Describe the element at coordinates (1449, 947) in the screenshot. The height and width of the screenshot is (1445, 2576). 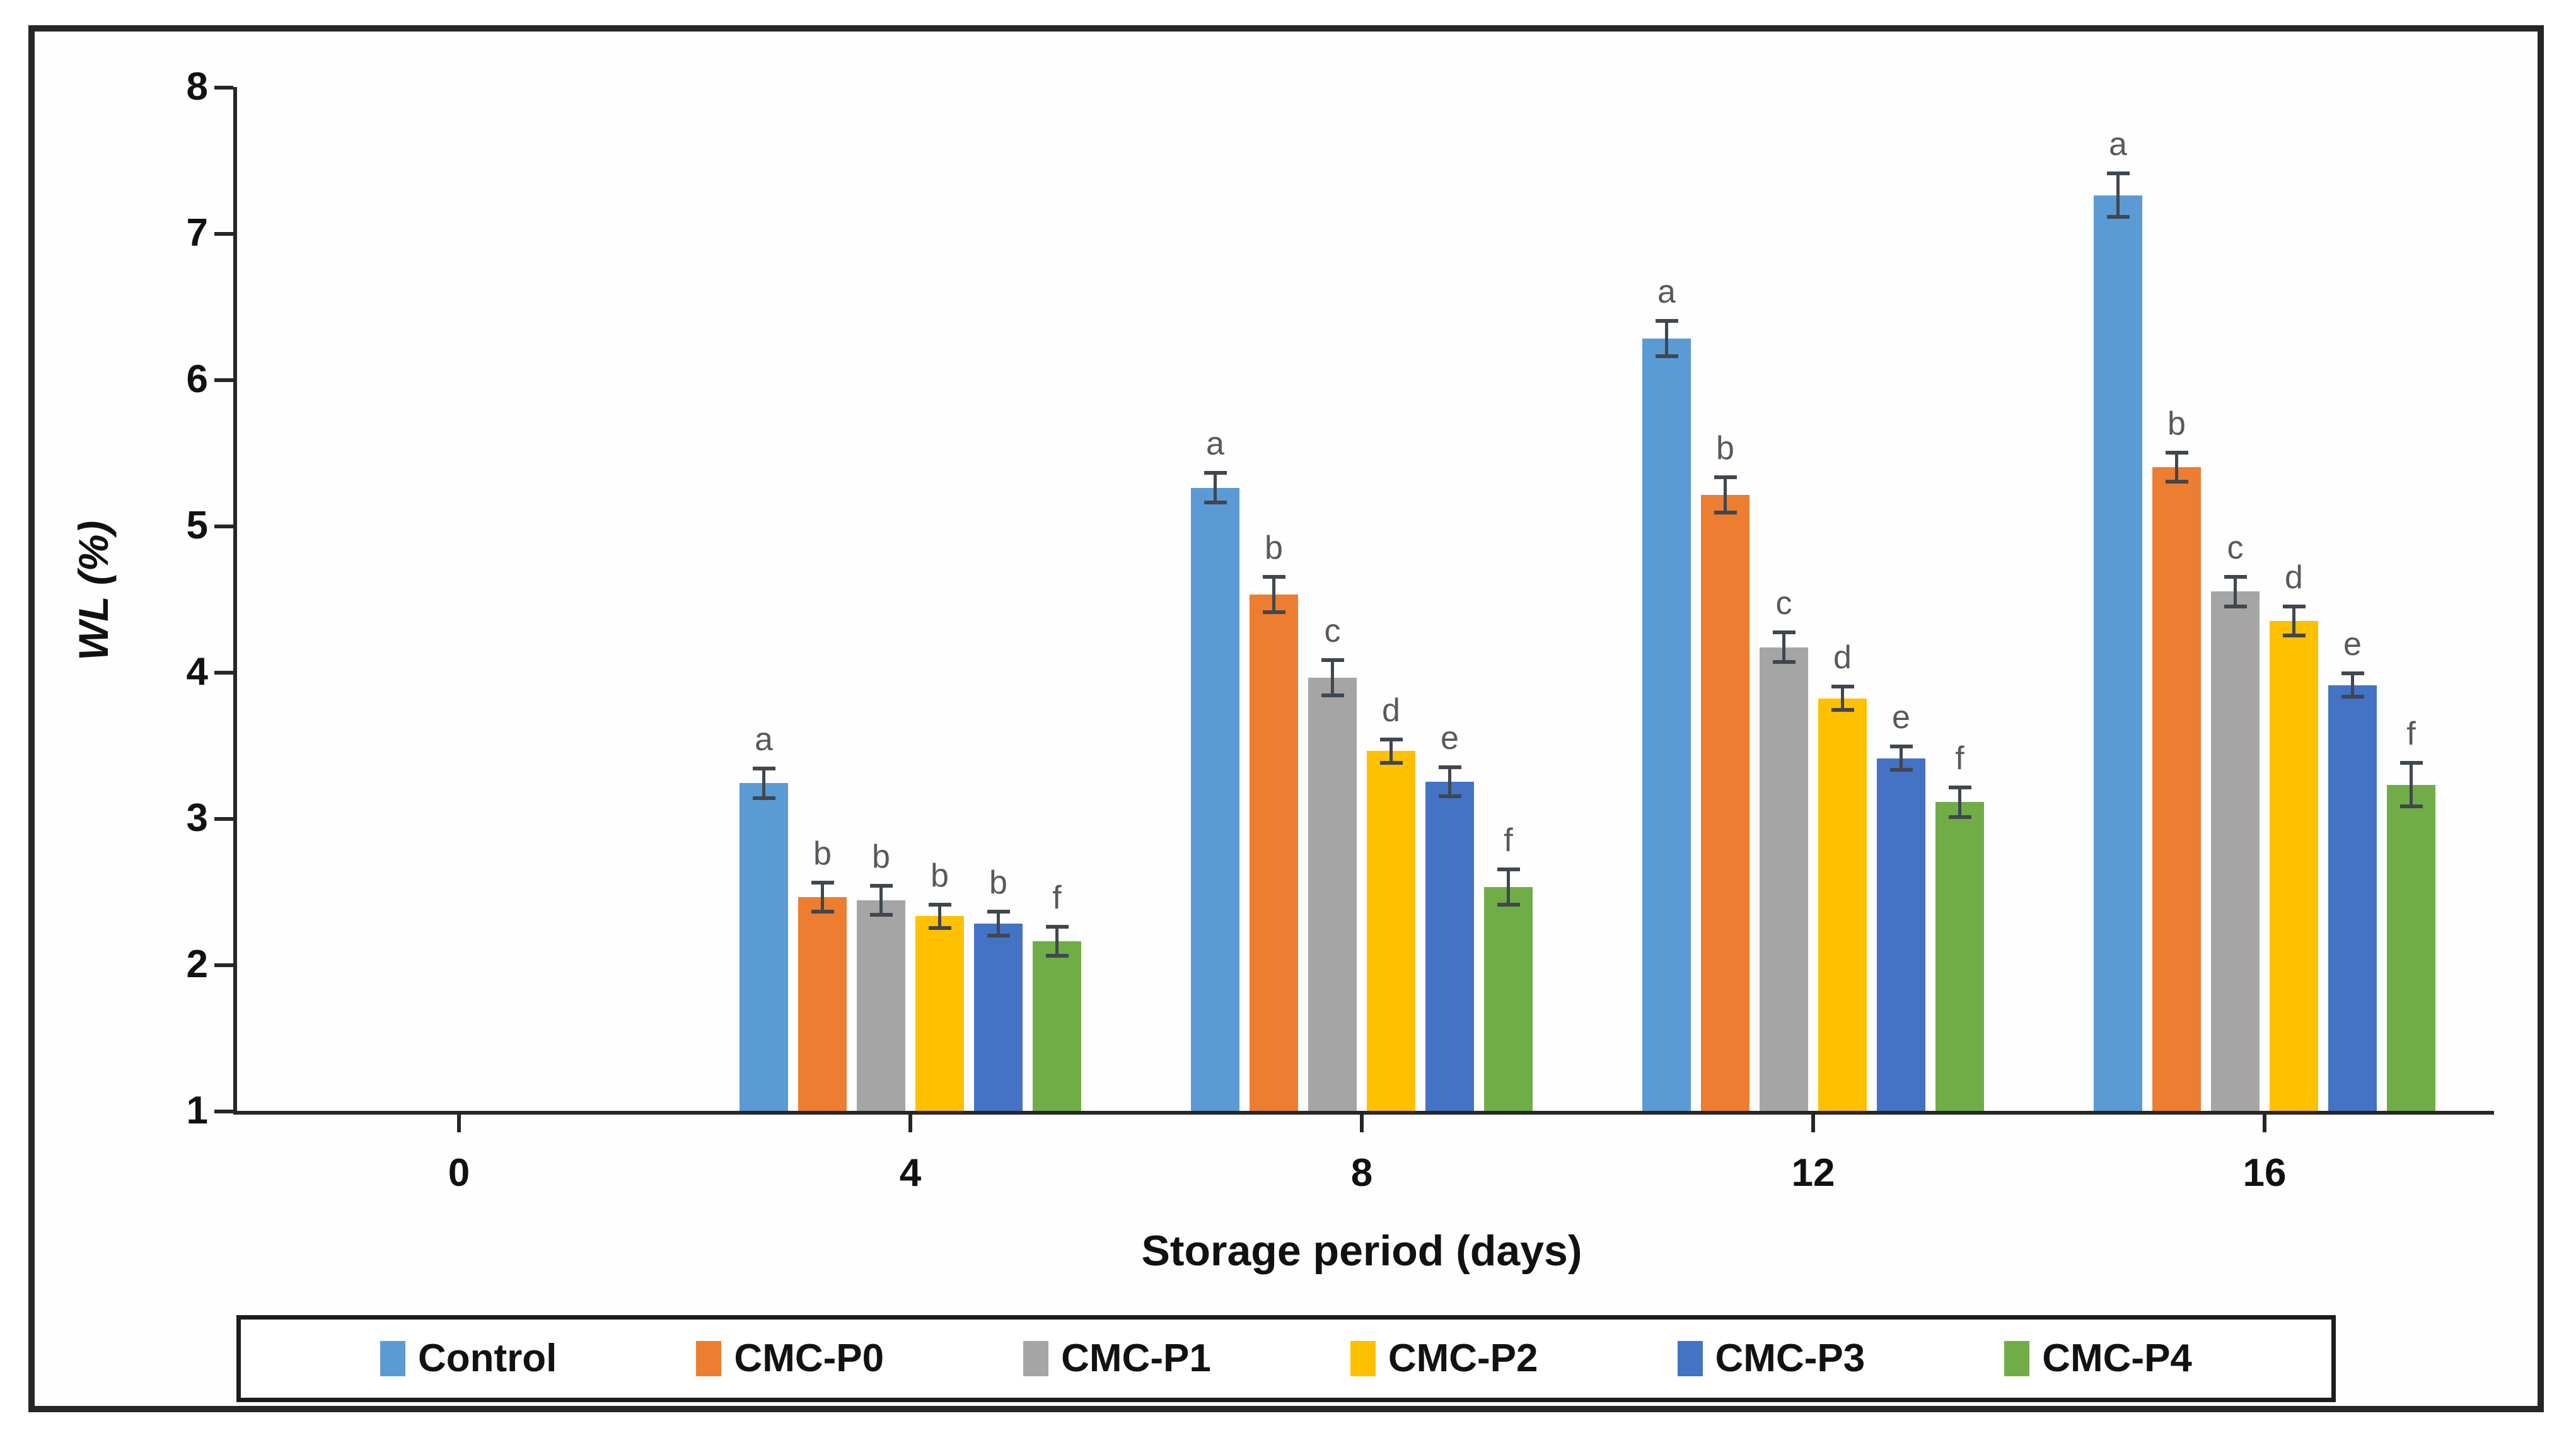
I see `bar-cmc-p3-day8` at that location.